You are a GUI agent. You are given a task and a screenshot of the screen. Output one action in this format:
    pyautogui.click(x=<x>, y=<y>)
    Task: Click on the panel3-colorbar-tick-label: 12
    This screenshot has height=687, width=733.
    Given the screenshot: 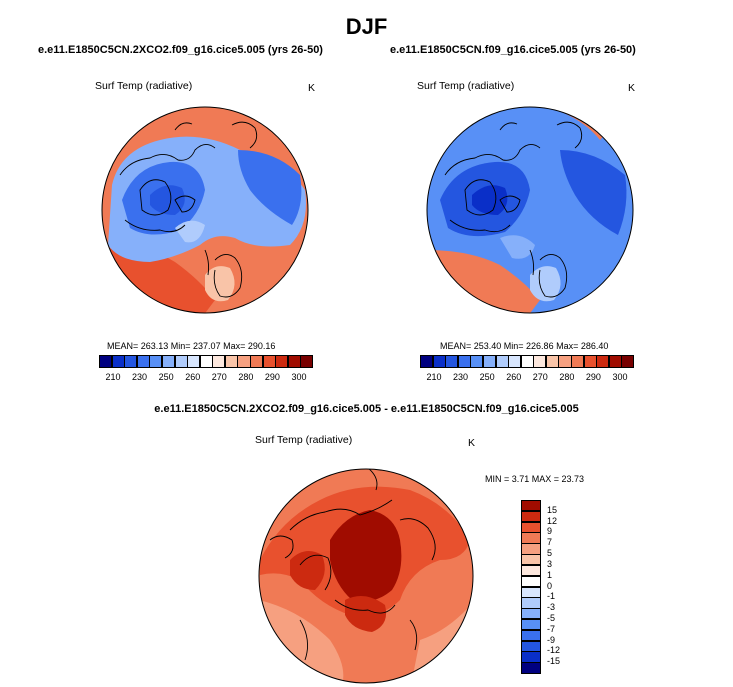 What is the action you would take?
    pyautogui.click(x=552, y=520)
    